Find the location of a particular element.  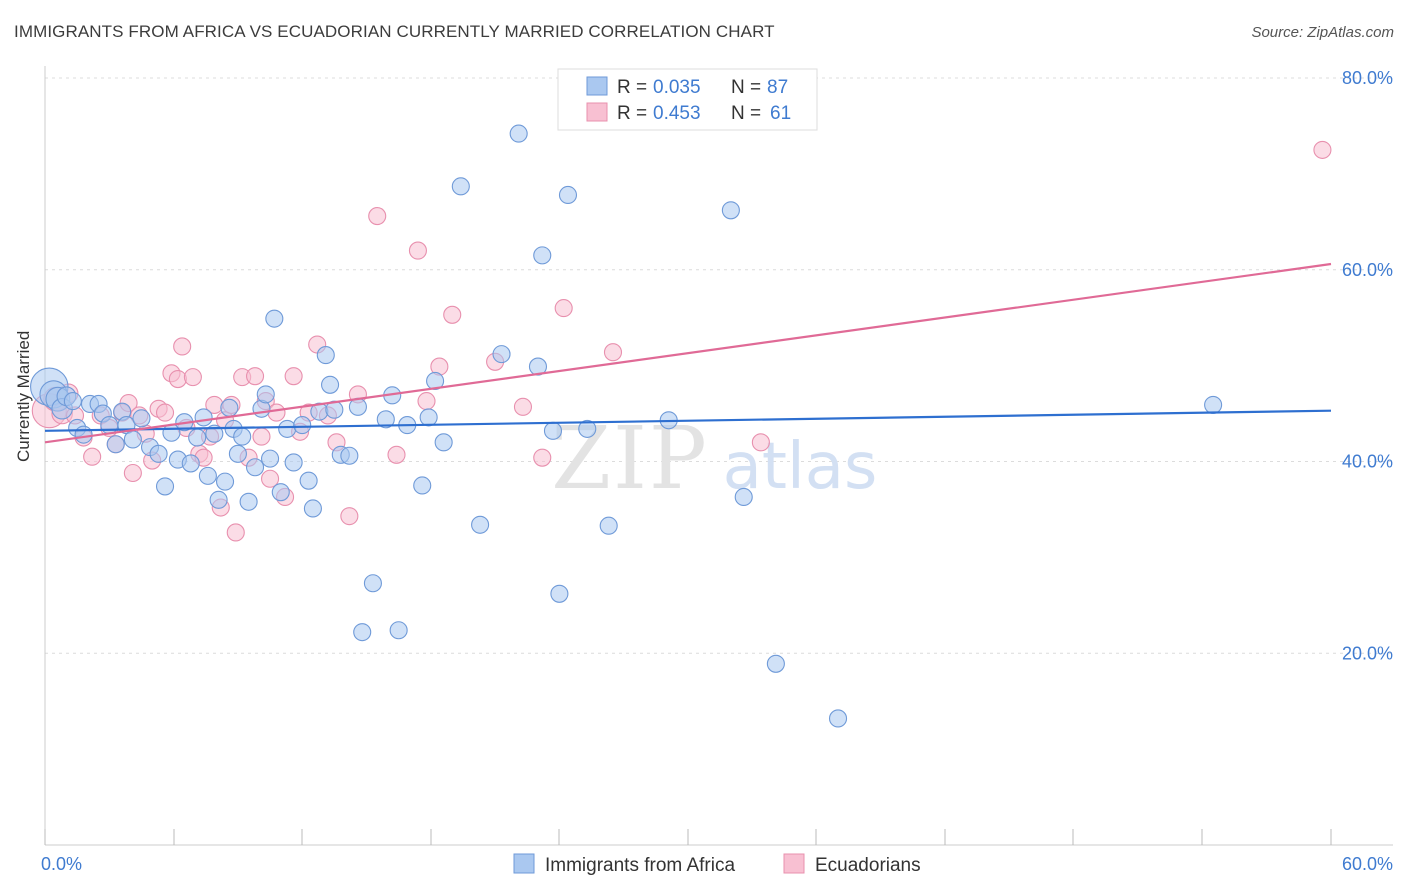

legend-r-label-blue: R = is located at coordinates (632, 87).